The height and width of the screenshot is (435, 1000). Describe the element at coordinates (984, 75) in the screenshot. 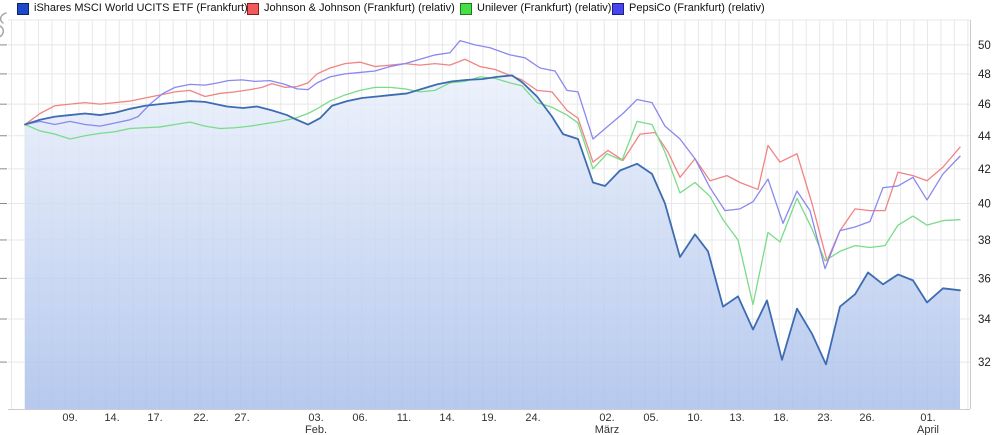

I see `y-tick-label: 48` at that location.